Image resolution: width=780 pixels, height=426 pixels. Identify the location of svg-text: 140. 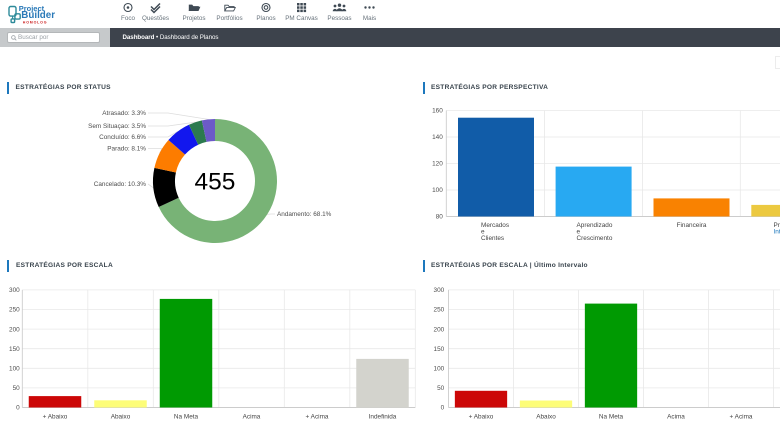
(437, 137).